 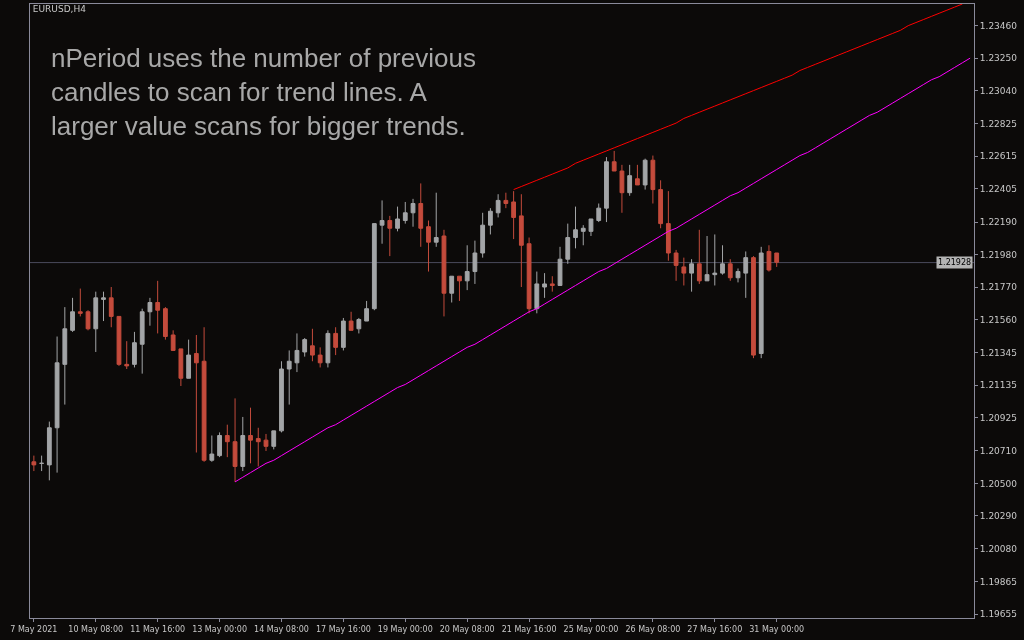 What do you see at coordinates (591, 629) in the screenshot?
I see `x-tick-label: 25 May 00:00` at bounding box center [591, 629].